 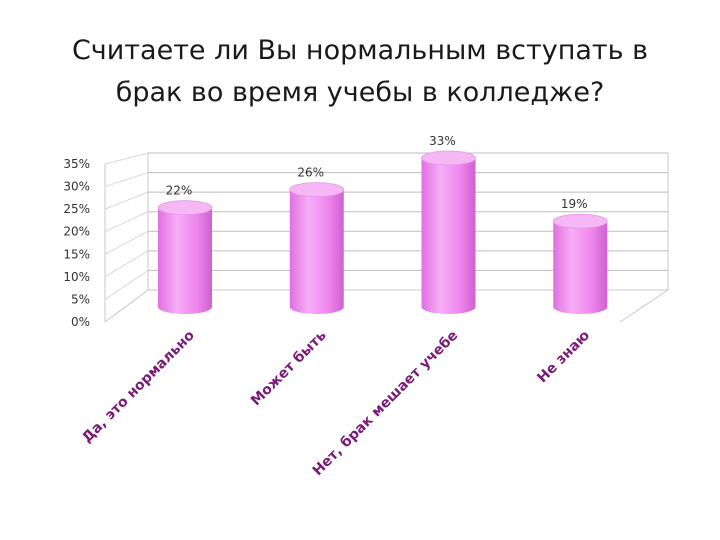 What do you see at coordinates (76, 232) in the screenshot?
I see `y-tick-label: 20%` at bounding box center [76, 232].